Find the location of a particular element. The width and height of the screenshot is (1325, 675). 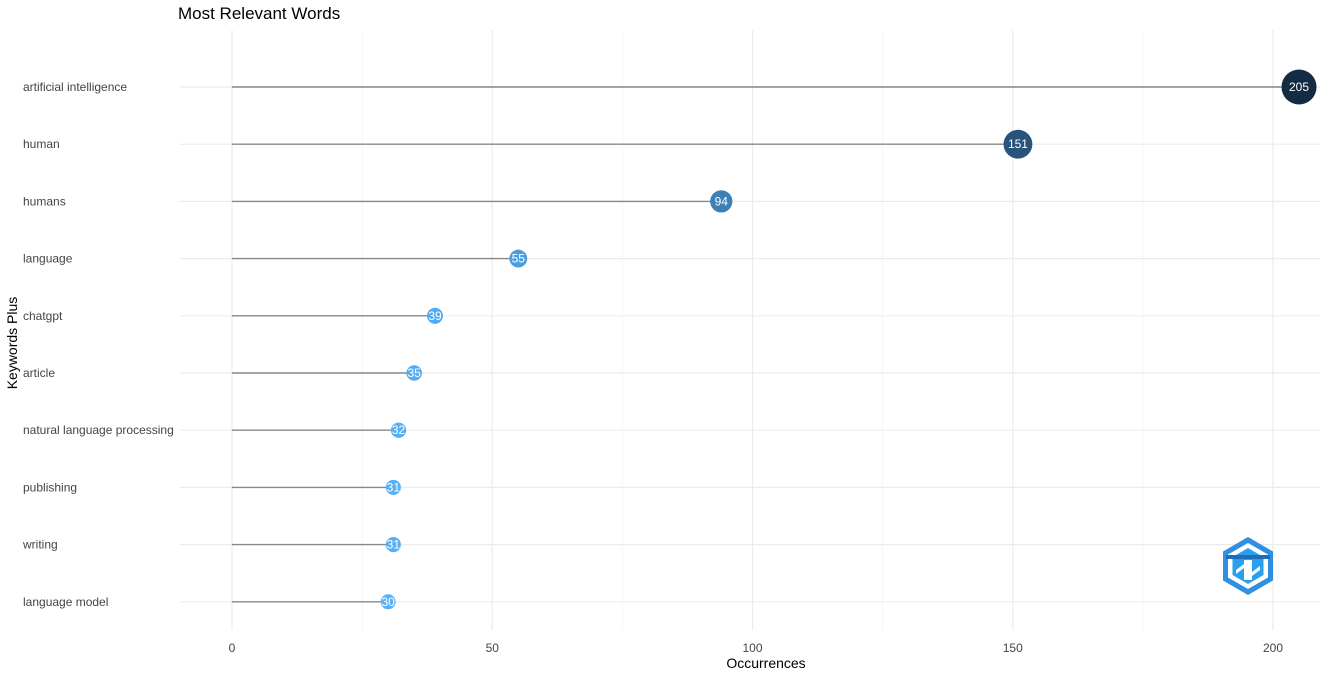

value-label: 39 is located at coordinates (435, 316).